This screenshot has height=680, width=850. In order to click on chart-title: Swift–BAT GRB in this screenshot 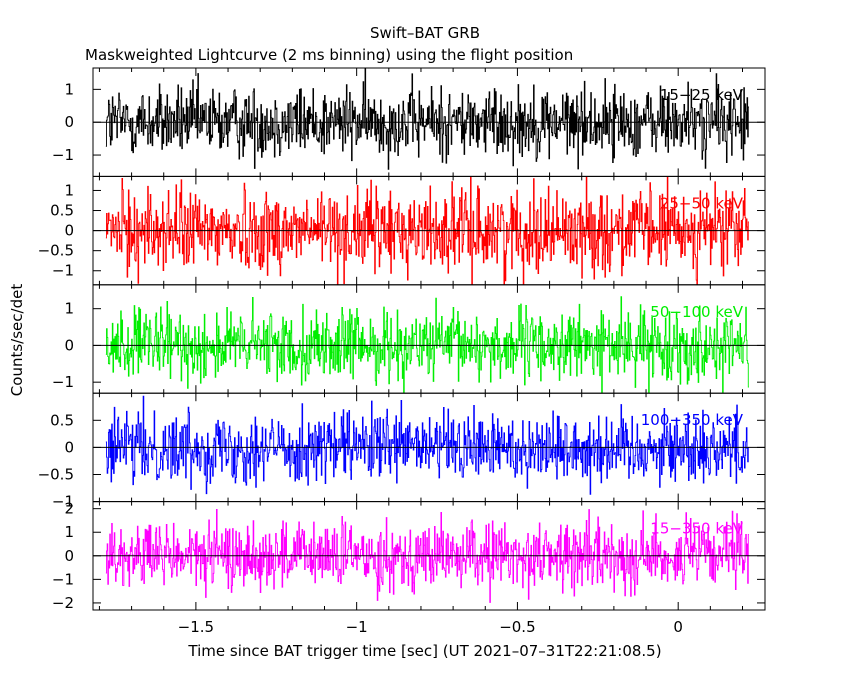, I will do `click(425, 33)`.